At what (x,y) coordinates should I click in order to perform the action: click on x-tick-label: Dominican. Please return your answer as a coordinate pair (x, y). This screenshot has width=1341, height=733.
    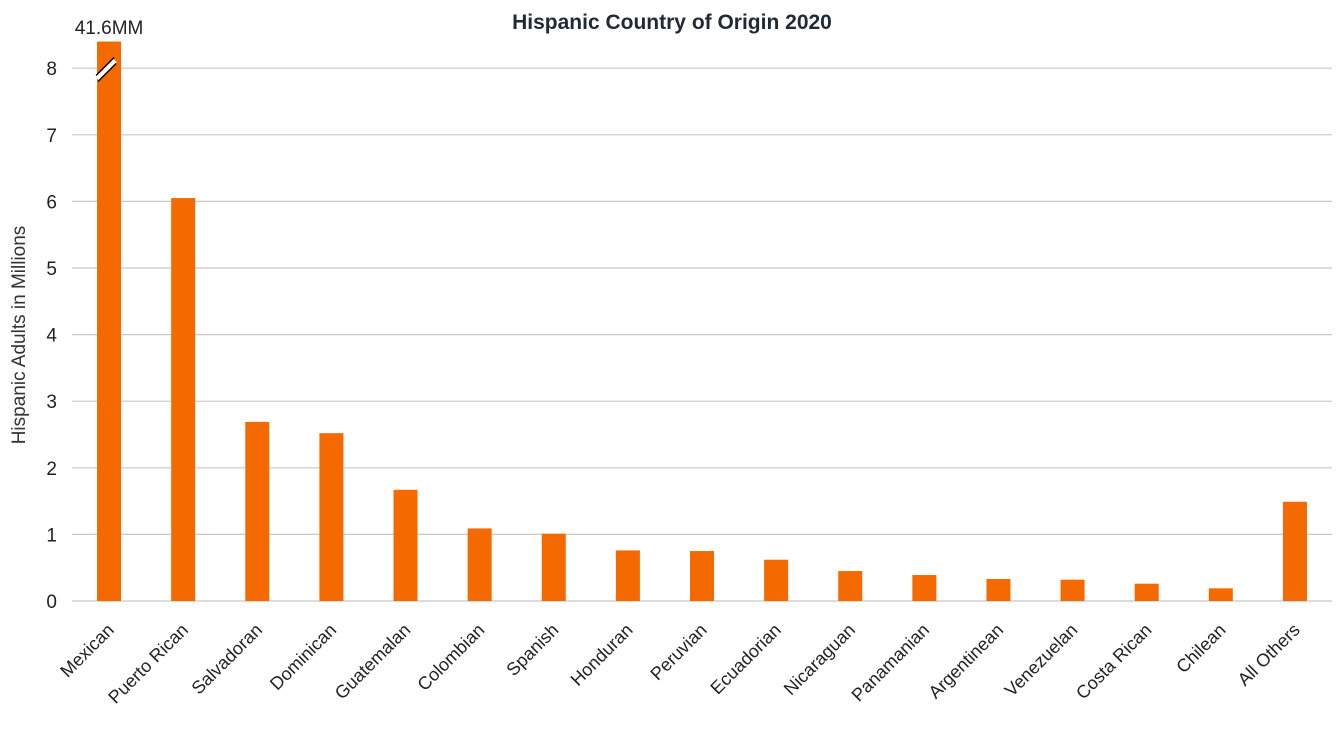
    Looking at the image, I should click on (303, 657).